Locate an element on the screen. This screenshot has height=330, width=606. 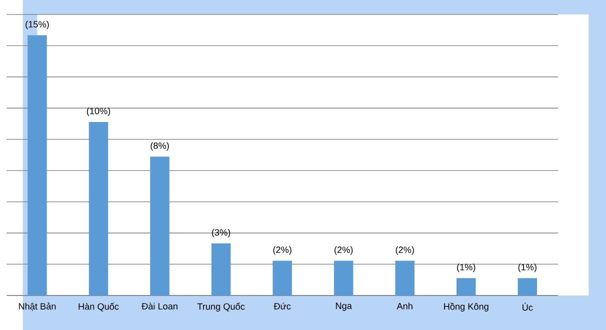
x-tick-label: Đài Loan is located at coordinates (160, 306).